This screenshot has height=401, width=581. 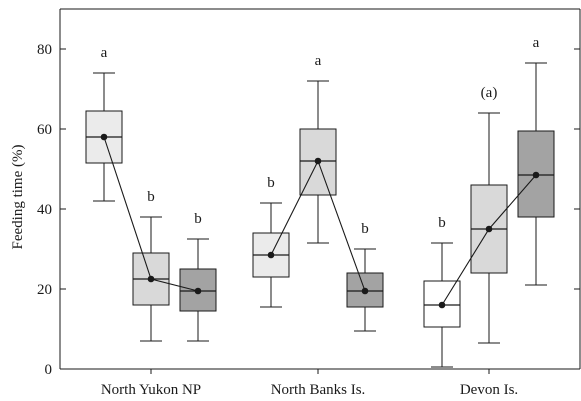 I want to click on y-tick-label: 60, so click(x=44, y=130).